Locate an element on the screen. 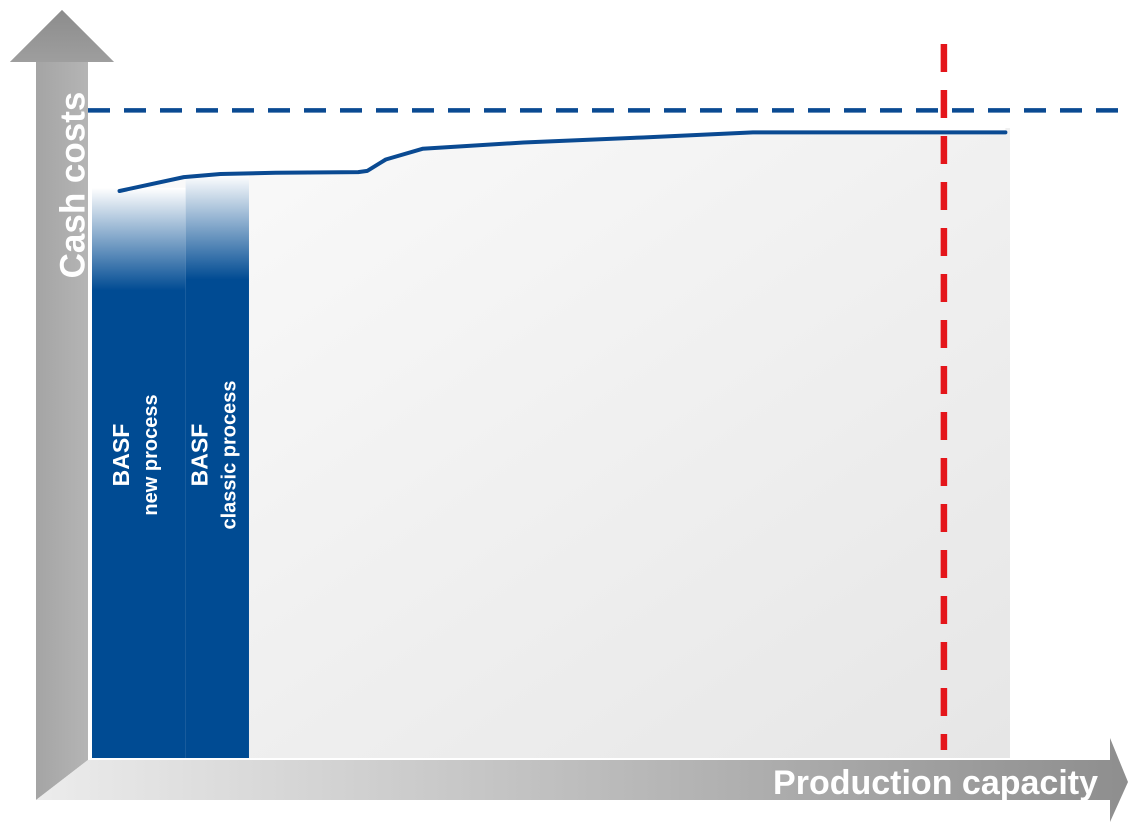 This screenshot has height=822, width=1128. basf-segments: BASF new process BASF classic process is located at coordinates (170, 466).